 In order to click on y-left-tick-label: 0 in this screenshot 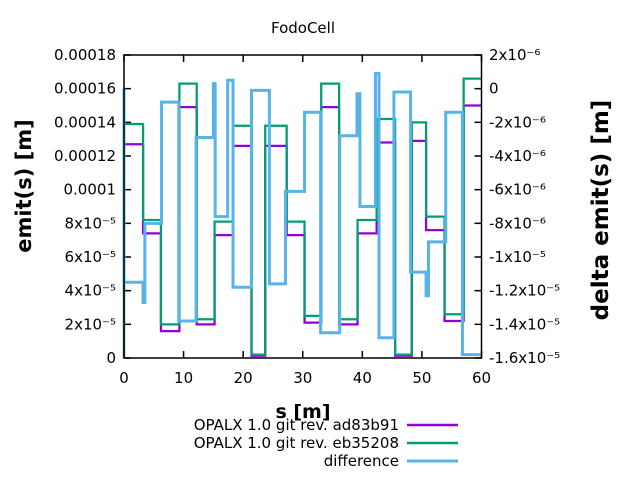, I will do `click(111, 358)`.